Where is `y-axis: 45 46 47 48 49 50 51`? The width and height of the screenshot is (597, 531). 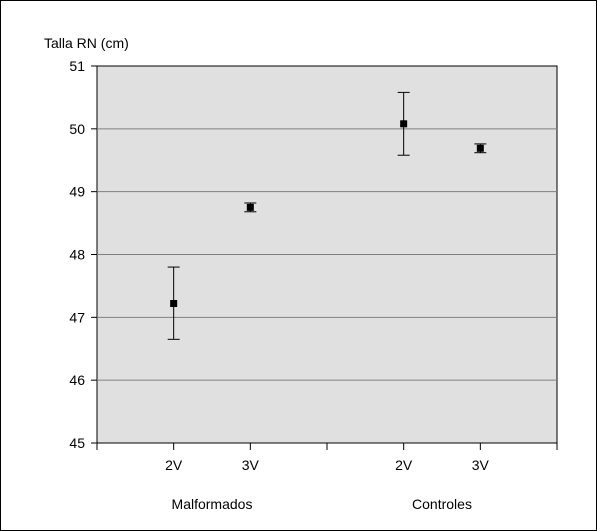 y-axis: 45 46 47 48 49 50 51 is located at coordinates (83, 254).